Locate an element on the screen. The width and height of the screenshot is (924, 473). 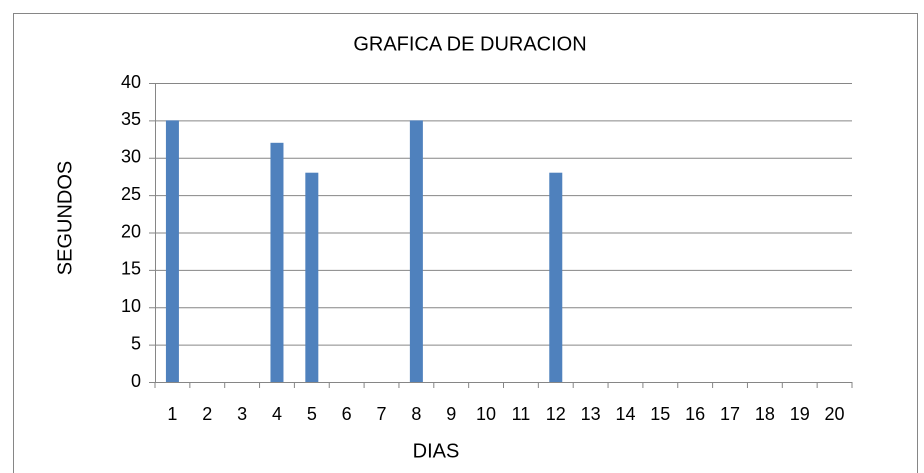
x-tick-label: 13 is located at coordinates (591, 414).